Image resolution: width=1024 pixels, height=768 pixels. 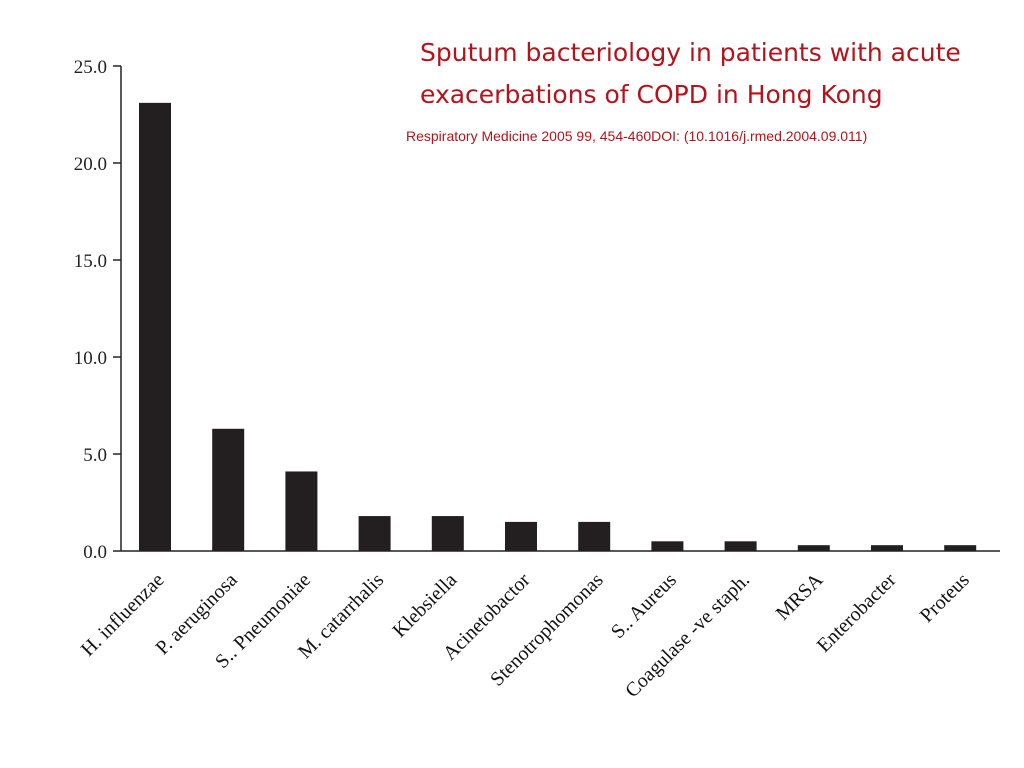 I want to click on category-label: MRSA, so click(x=800, y=597).